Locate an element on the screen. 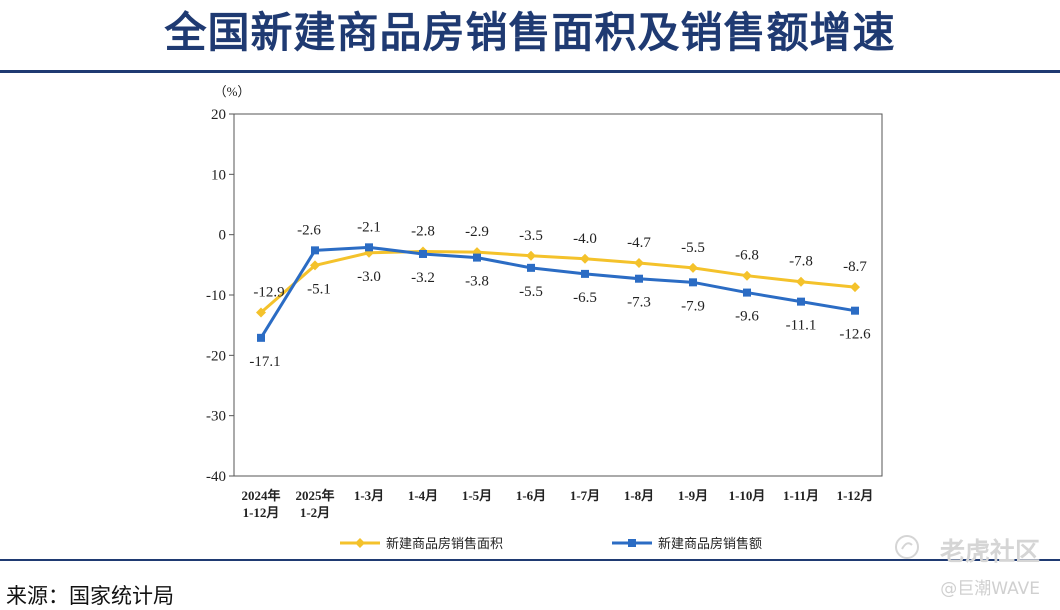 Image resolution: width=1060 pixels, height=610 pixels. series-line-amount is located at coordinates (557, 292).